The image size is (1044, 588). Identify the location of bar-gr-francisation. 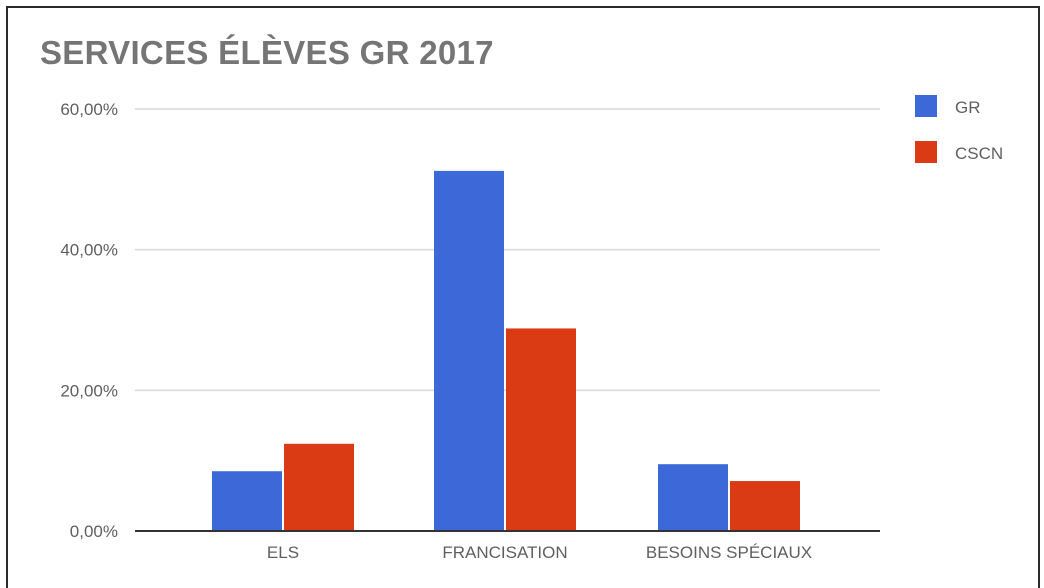
(469, 351).